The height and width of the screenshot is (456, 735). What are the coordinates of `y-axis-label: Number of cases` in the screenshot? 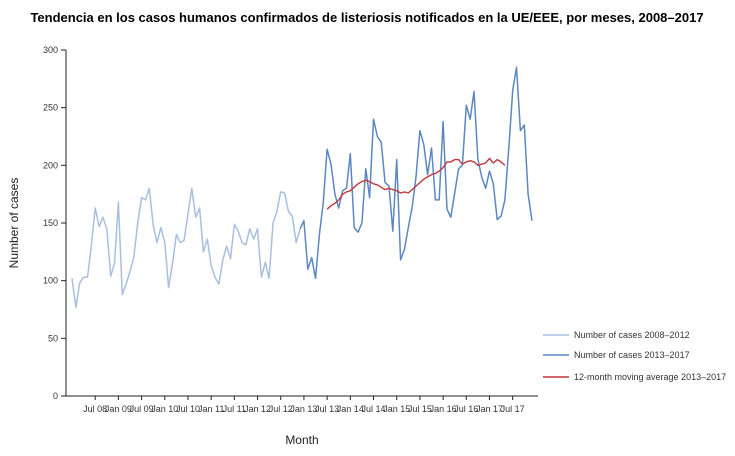 It's located at (14, 223).